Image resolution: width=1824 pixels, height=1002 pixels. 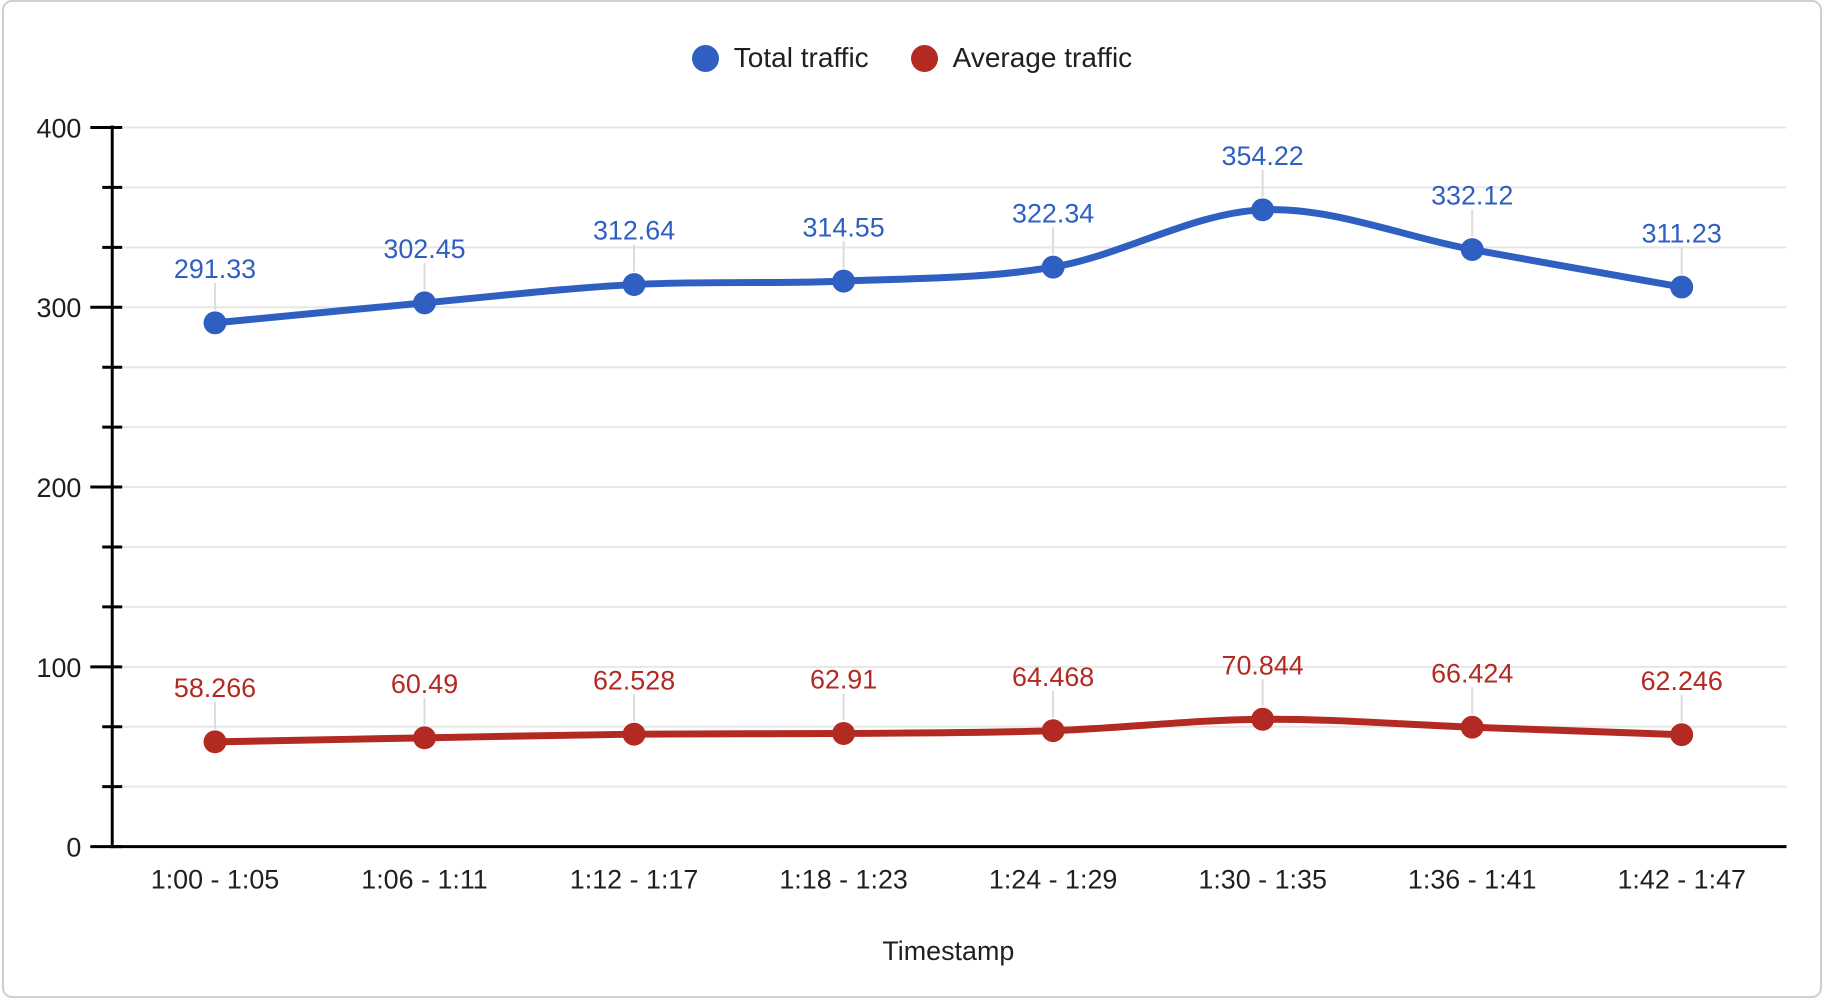 I want to click on x-tick-label: 1:06 - 1:11, so click(x=424, y=879).